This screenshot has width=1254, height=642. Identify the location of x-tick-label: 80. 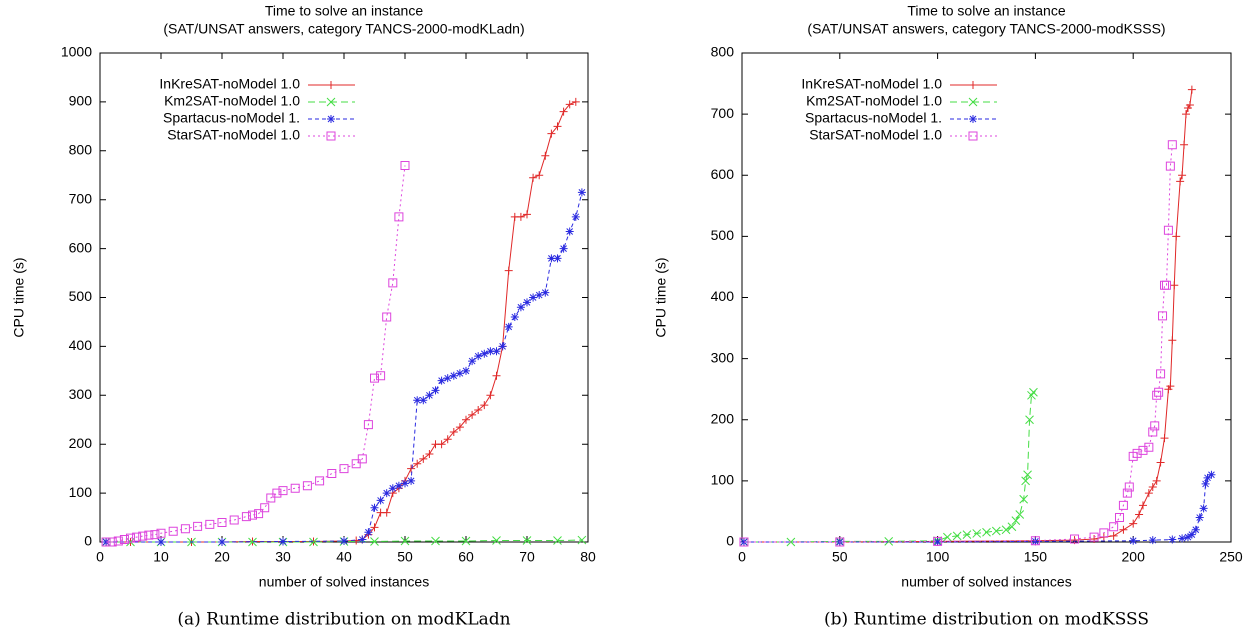
(588, 557).